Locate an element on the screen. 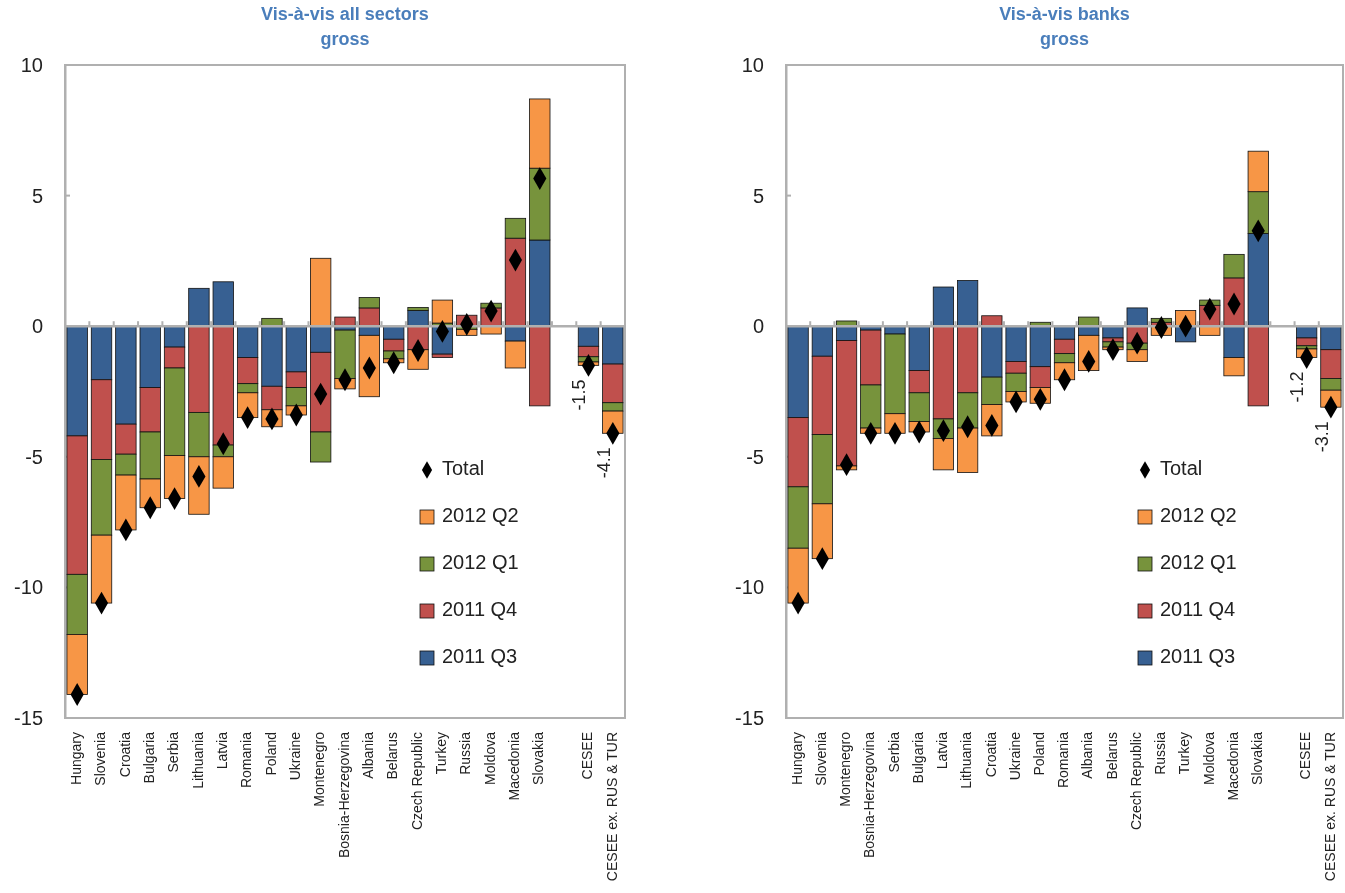  data-label: -1.5 is located at coordinates (579, 395).